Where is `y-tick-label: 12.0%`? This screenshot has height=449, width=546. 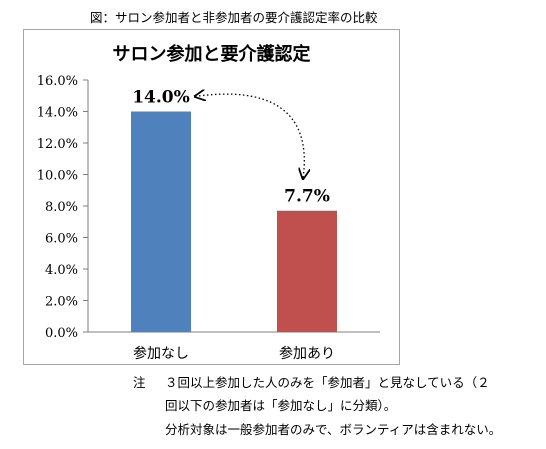 y-tick-label: 12.0% is located at coordinates (57, 144).